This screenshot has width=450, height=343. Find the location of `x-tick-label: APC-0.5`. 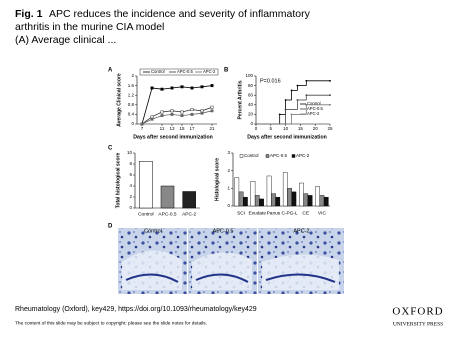

x-tick-label: APC-0.5 is located at coordinates (167, 214).